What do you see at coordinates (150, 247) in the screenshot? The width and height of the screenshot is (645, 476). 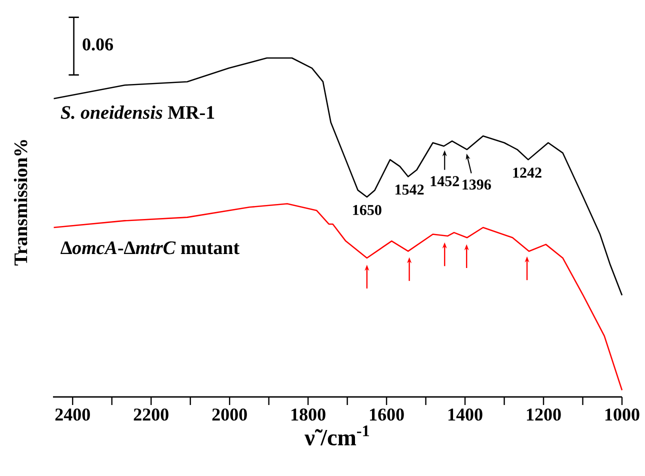 I see `series-label: ∆omcA-∆mtrC mutant` at bounding box center [150, 247].